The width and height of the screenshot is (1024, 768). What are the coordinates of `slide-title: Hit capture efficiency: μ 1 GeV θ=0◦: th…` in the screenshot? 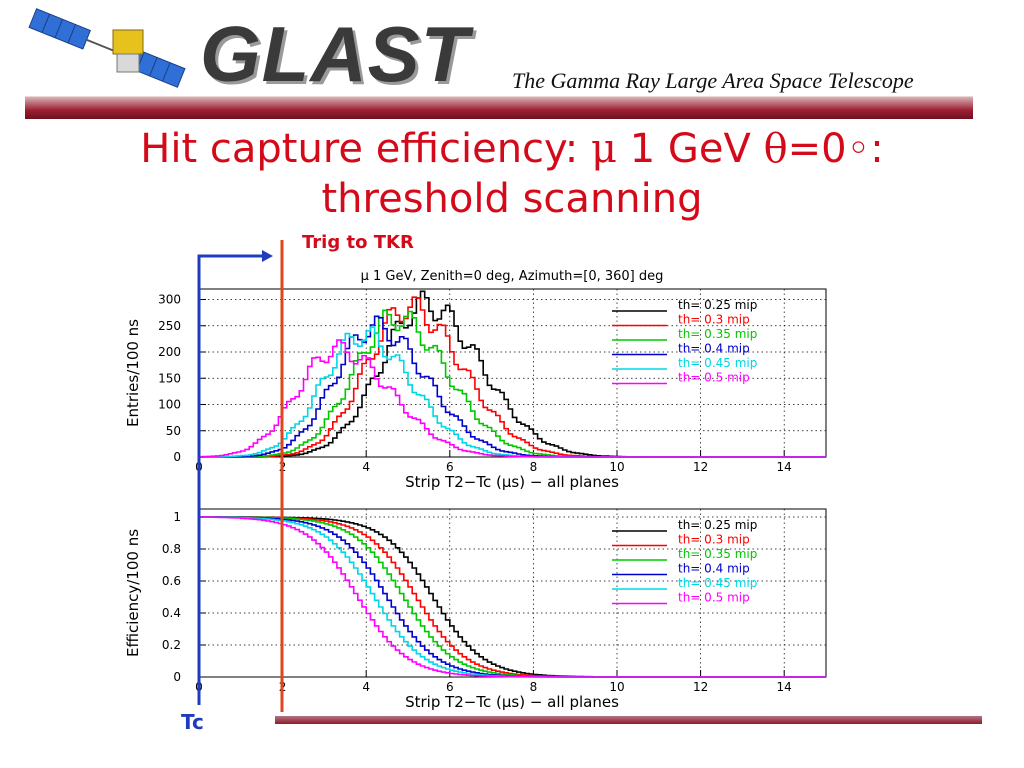 It's located at (512, 174).